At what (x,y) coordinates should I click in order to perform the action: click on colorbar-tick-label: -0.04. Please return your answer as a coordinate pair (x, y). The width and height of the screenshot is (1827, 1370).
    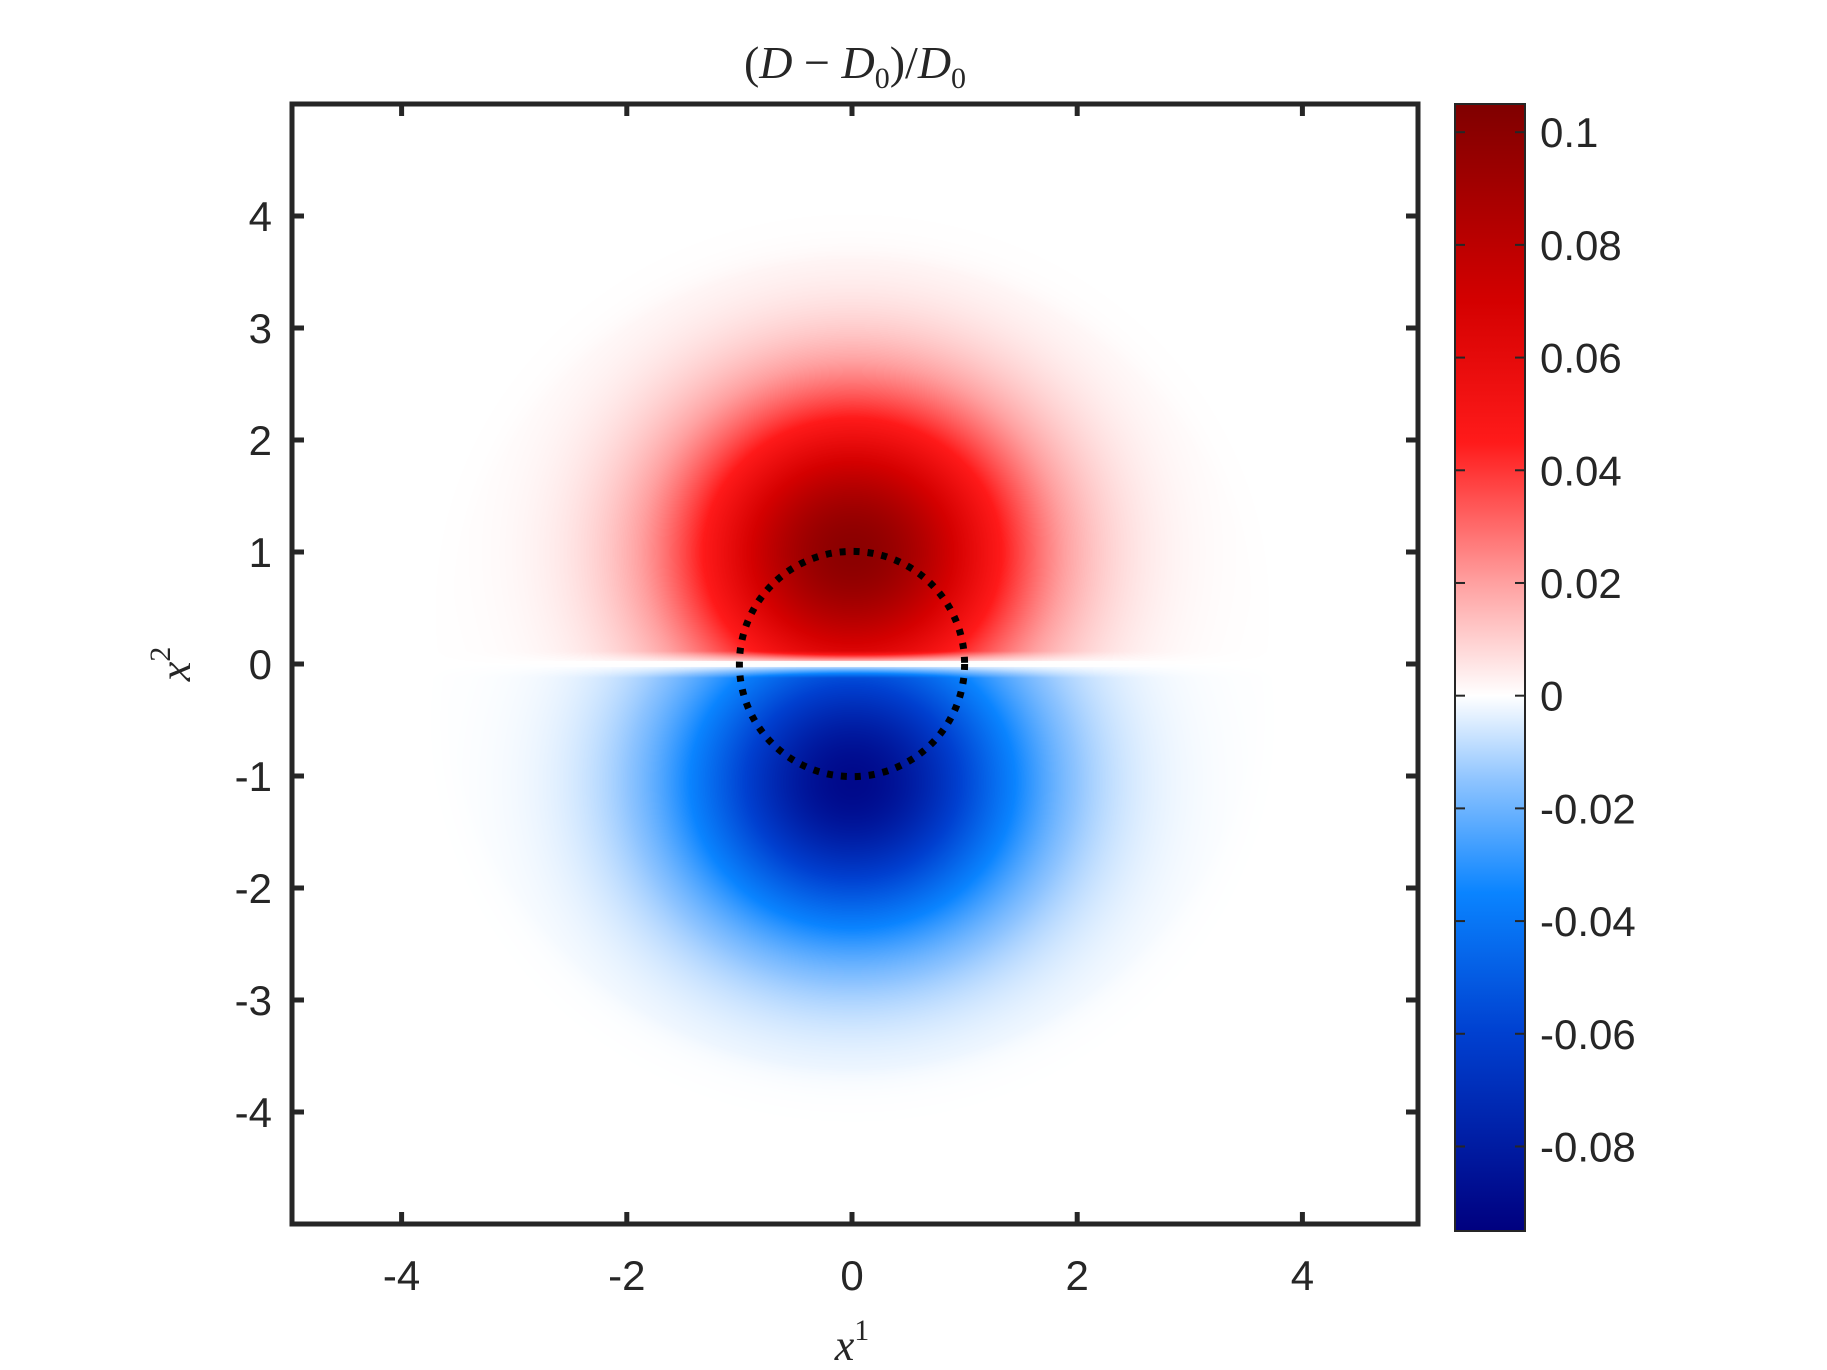
    Looking at the image, I should click on (1588, 921).